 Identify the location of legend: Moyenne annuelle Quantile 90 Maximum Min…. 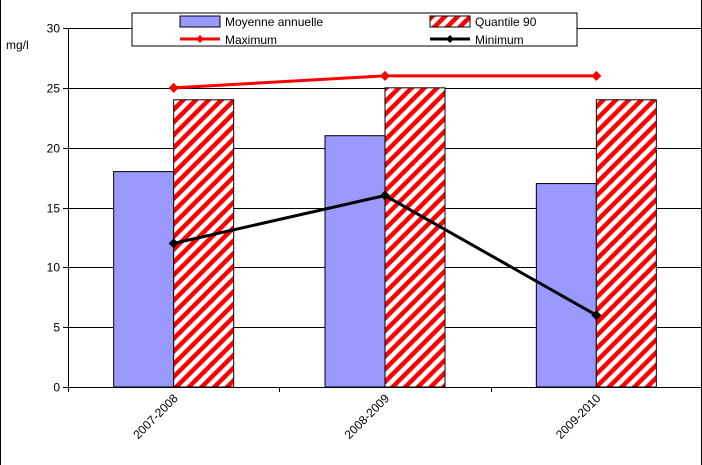
(354, 29).